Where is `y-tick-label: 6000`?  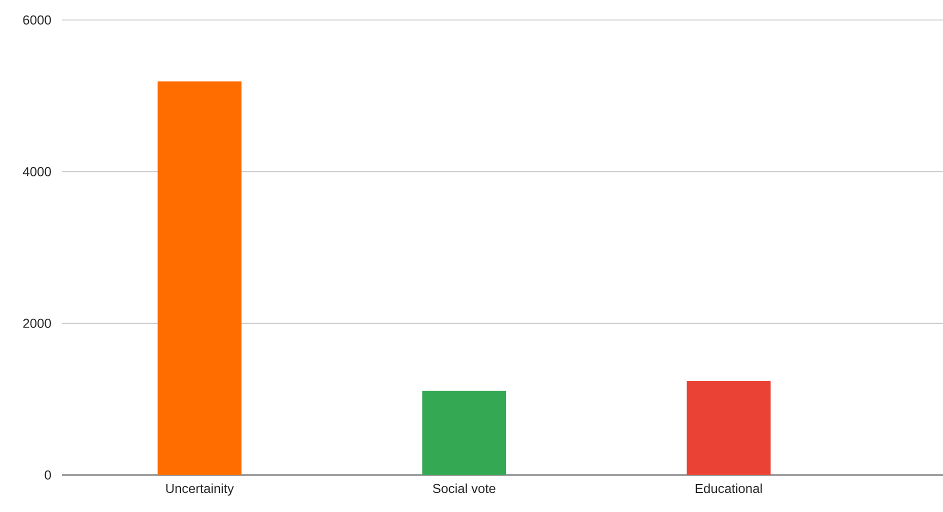 y-tick-label: 6000 is located at coordinates (37, 20).